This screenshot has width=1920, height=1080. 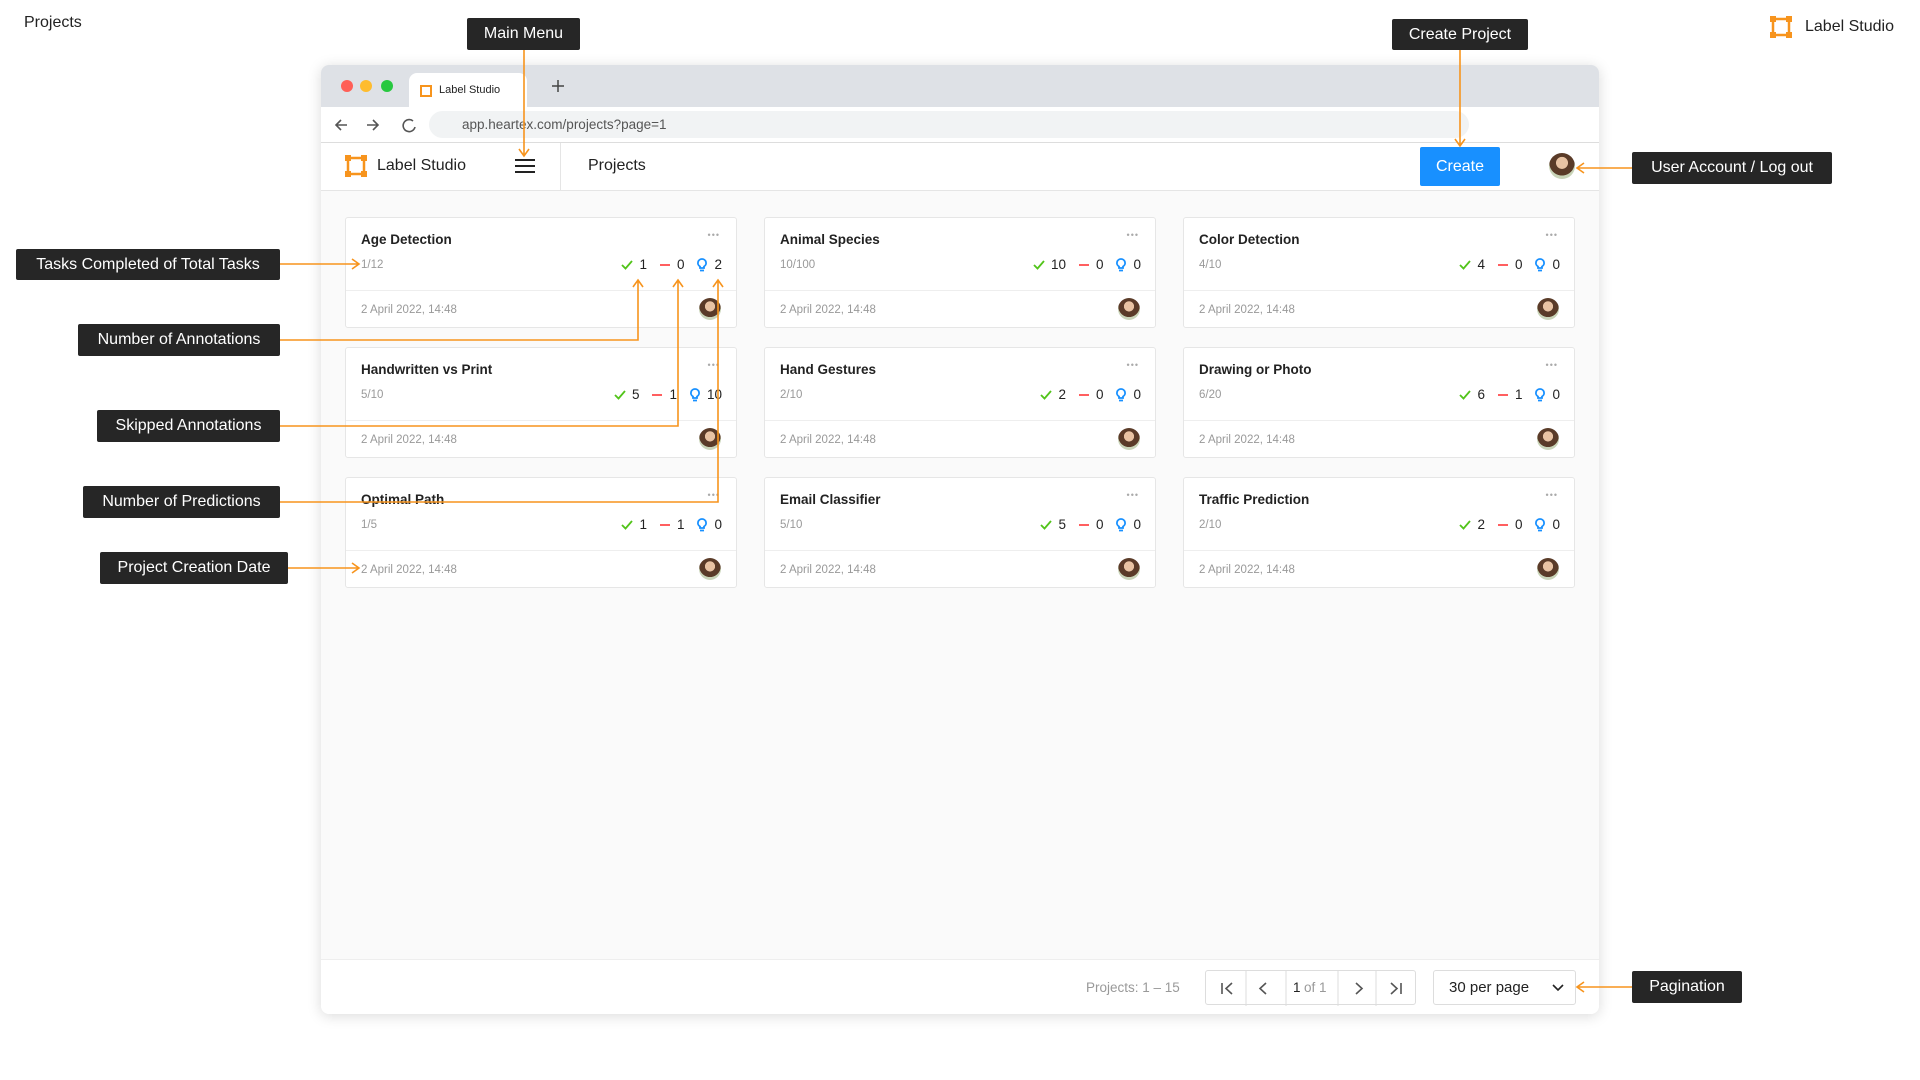 What do you see at coordinates (960, 86) in the screenshot?
I see `tab-bar` at bounding box center [960, 86].